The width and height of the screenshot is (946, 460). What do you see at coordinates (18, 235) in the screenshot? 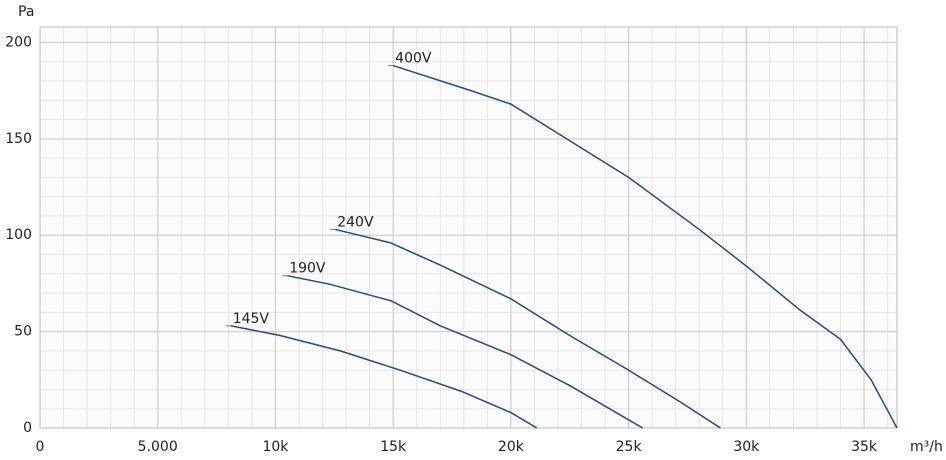
I see `y-tick-label: 100` at bounding box center [18, 235].